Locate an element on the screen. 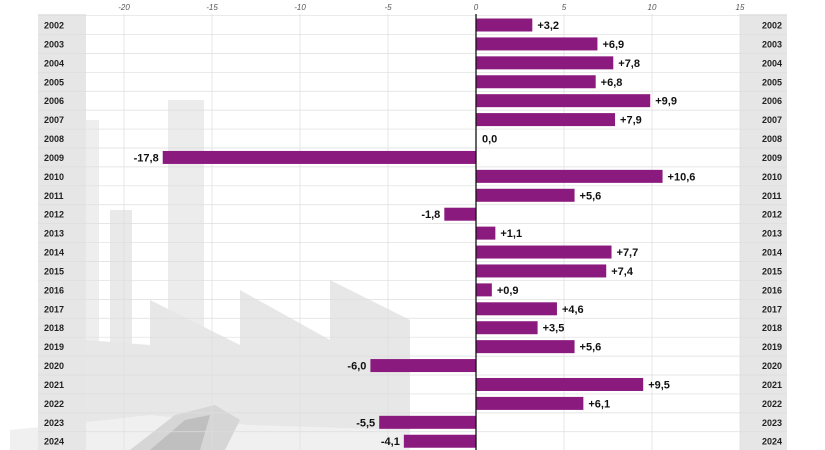  year-label-right: 2022 is located at coordinates (772, 404).